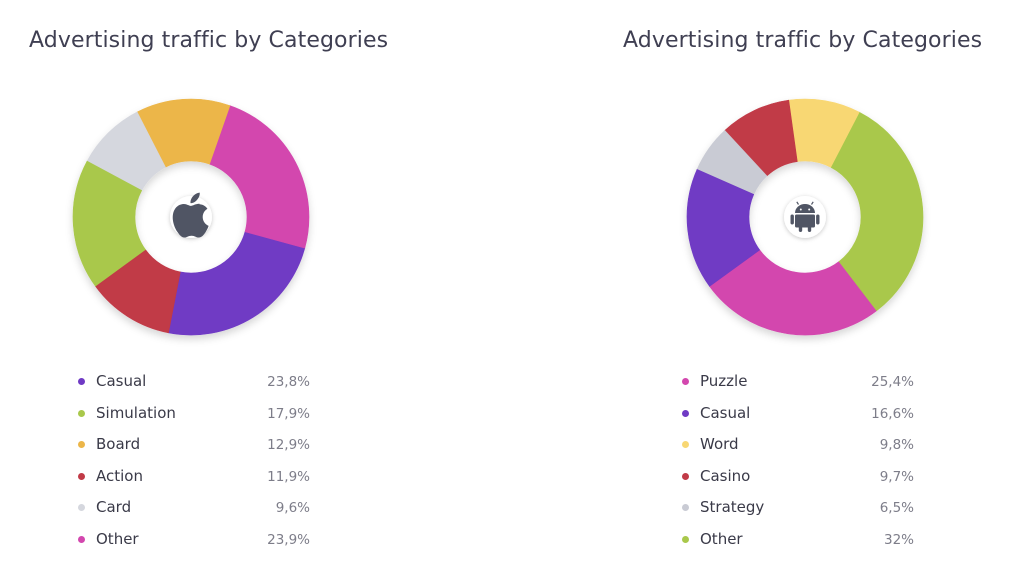 The image size is (1024, 573). I want to click on legend-item: Board 12,9%, so click(194, 447).